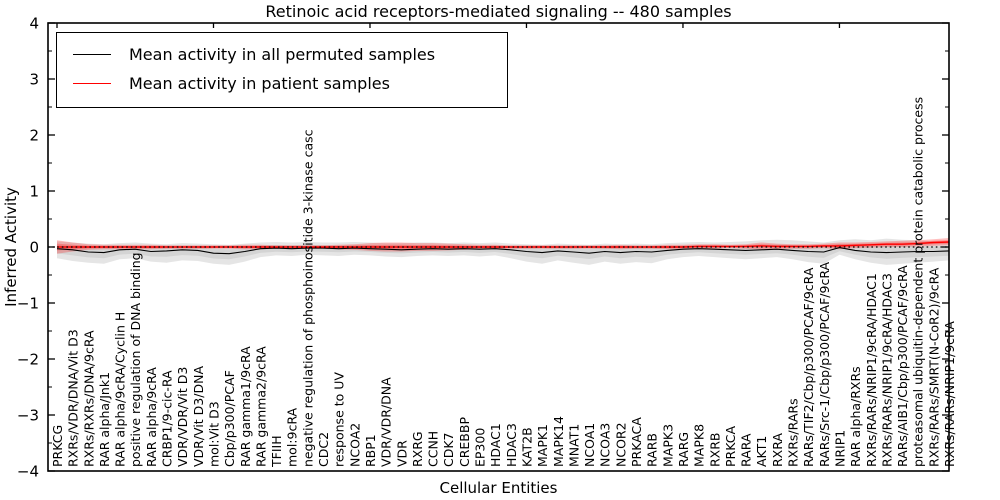 This screenshot has width=1000, height=500. Describe the element at coordinates (589, 445) in the screenshot. I see `x-tick-label: NCOA1` at that location.